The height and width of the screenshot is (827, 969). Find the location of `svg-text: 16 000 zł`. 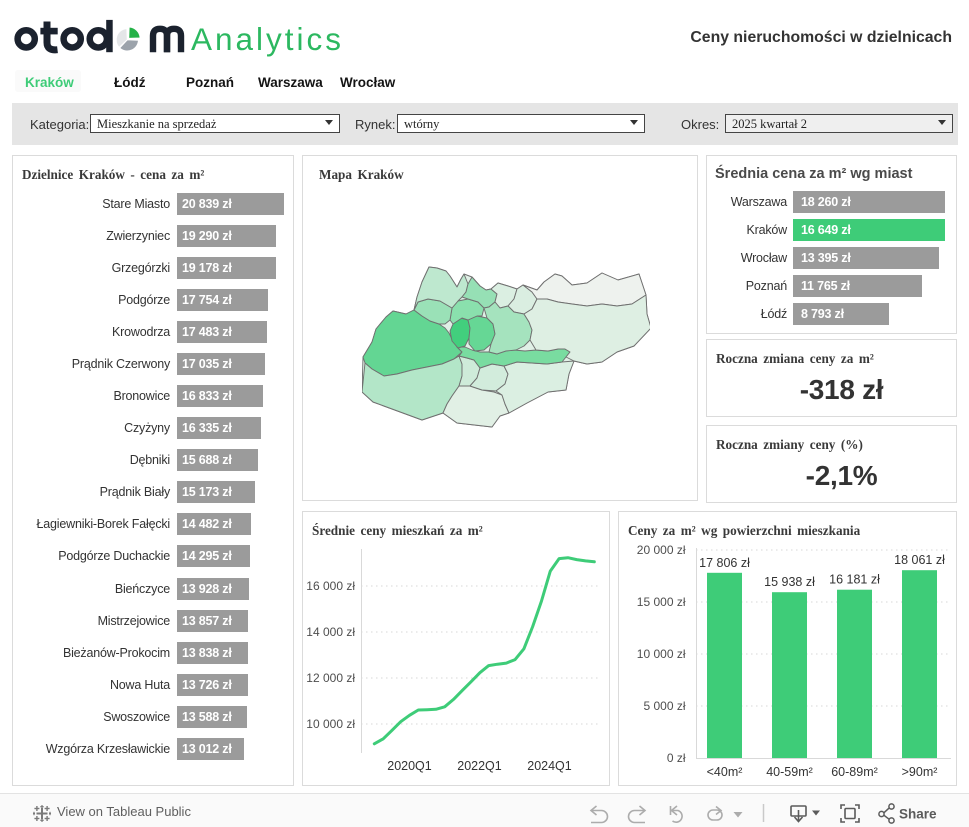

svg-text: 16 000 zł is located at coordinates (330, 586).